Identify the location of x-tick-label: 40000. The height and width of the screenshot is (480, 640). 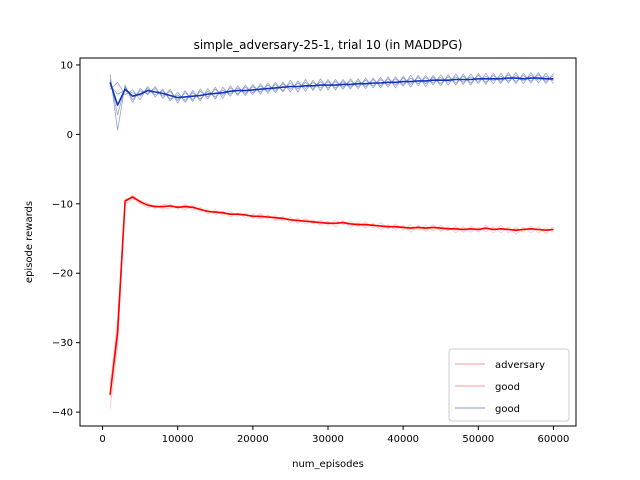
(403, 439).